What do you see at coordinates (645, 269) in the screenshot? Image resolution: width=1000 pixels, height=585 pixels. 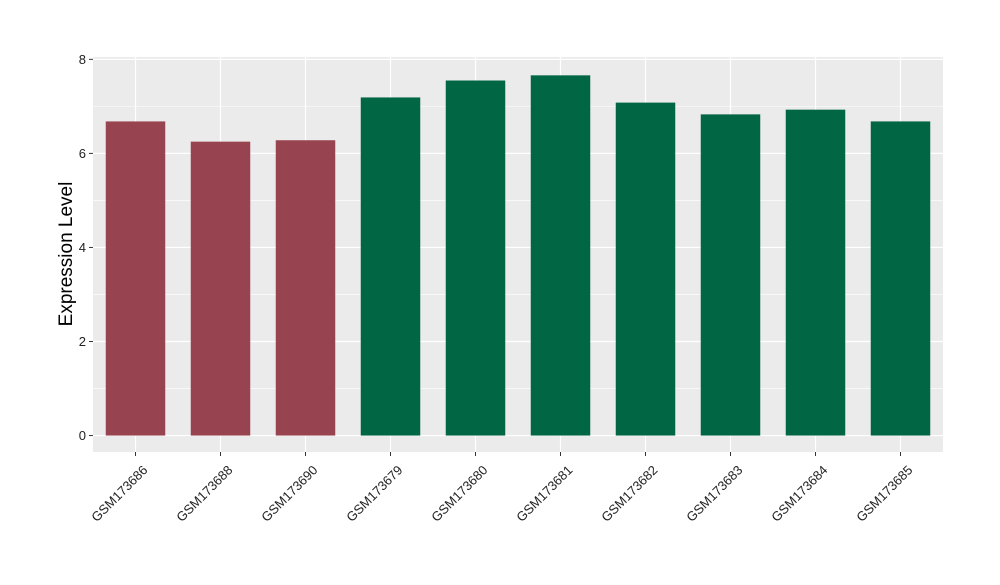 I see `bar-gsm173682` at bounding box center [645, 269].